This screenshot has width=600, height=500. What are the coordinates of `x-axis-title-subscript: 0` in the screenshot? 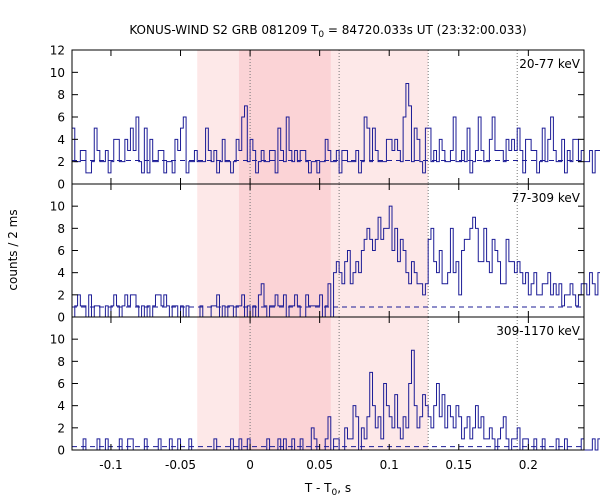 It's located at (335, 493).